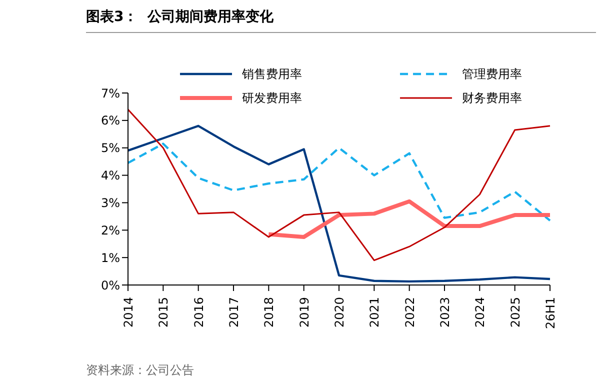 This screenshot has height=389, width=616. I want to click on legend-label: 财务费用率, so click(492, 98).